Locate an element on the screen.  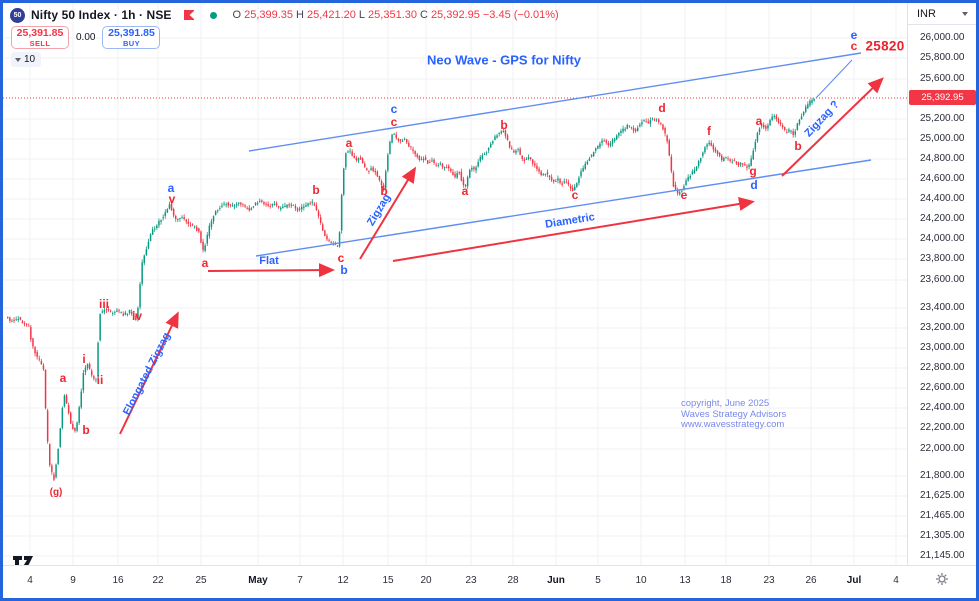
high-label: H is located at coordinates (300, 15).